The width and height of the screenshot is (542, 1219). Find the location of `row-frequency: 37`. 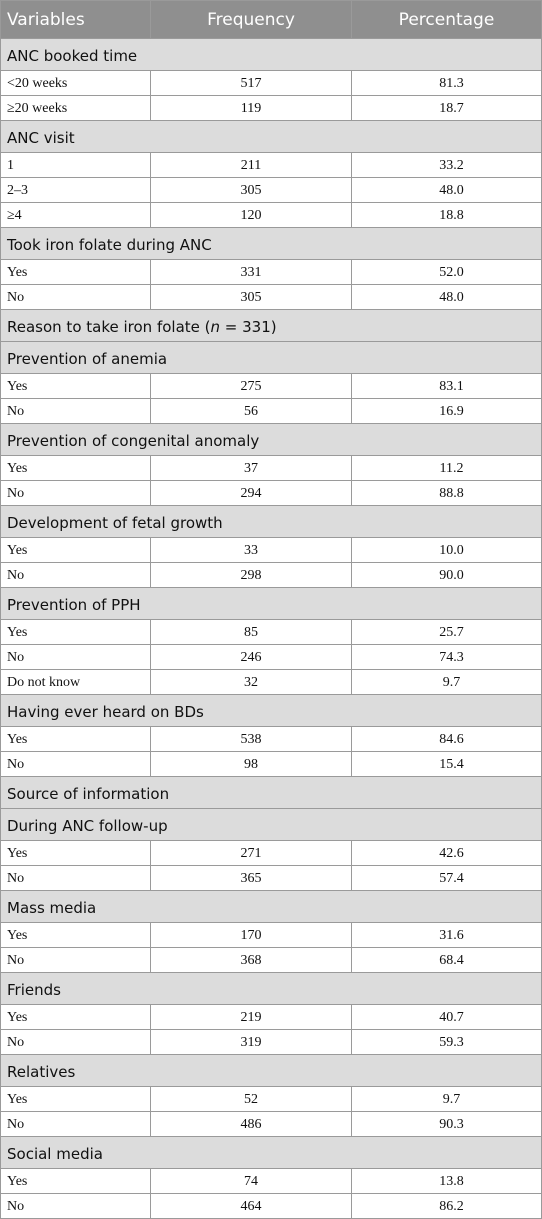

row-frequency: 37 is located at coordinates (251, 468).